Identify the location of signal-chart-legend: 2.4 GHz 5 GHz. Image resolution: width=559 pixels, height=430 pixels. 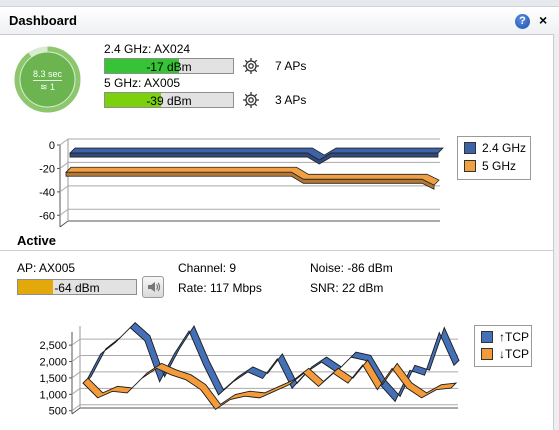
(494, 158).